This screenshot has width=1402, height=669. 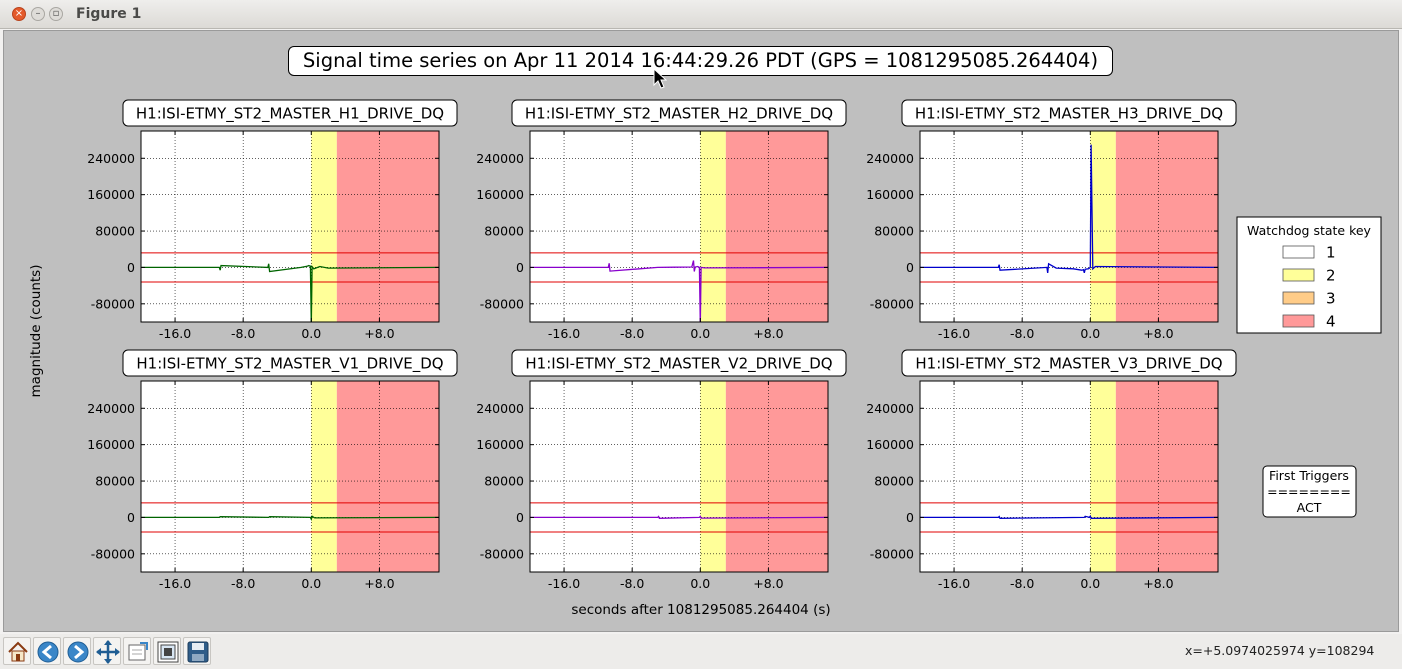 I want to click on first-triggers-box: First Triggers========ACT, so click(x=1309, y=491).